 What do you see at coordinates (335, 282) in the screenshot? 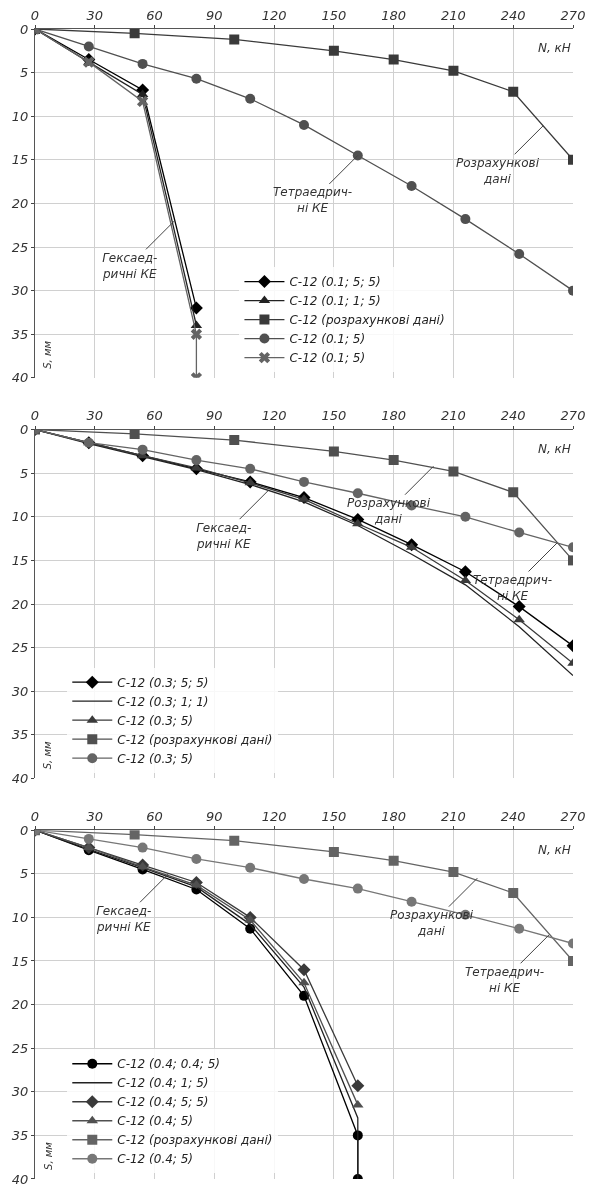
I see `legend-label: С-12 (0.1; 5; 5)` at bounding box center [335, 282].